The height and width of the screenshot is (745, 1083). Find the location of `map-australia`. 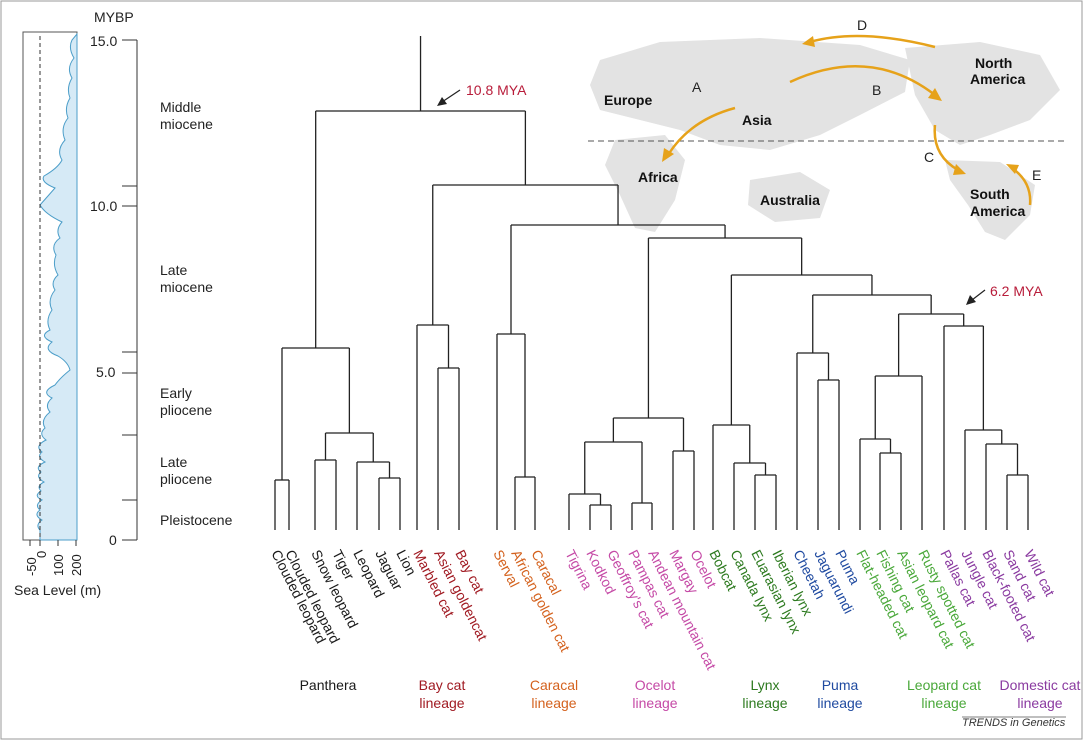

map-australia is located at coordinates (789, 197).